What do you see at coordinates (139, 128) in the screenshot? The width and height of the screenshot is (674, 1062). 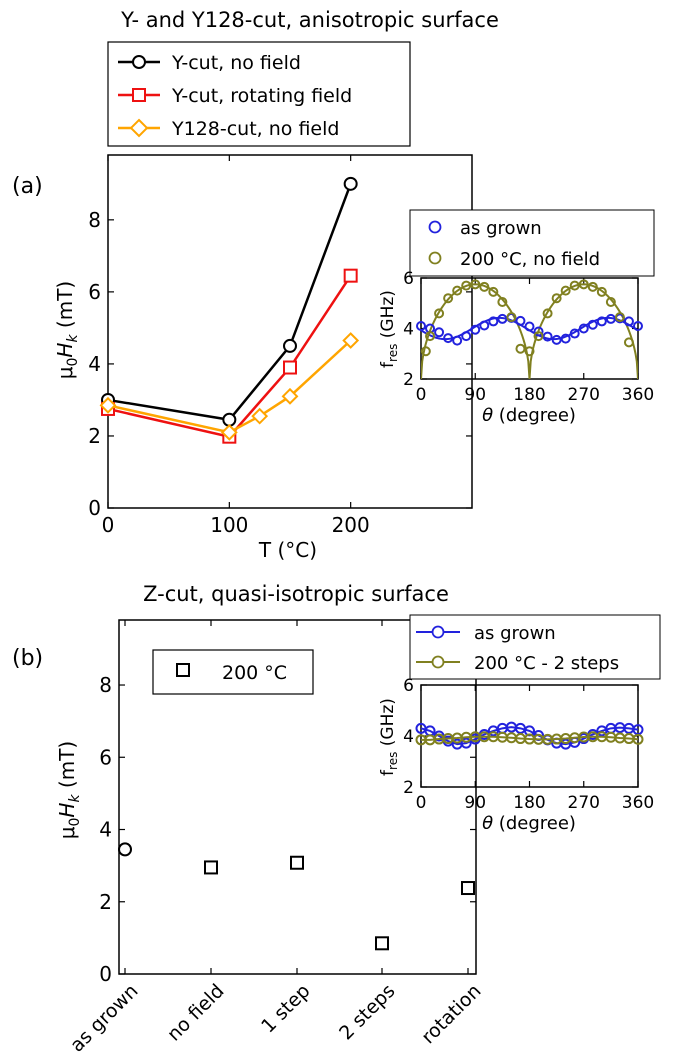 I see `legend-marker-diamond` at bounding box center [139, 128].